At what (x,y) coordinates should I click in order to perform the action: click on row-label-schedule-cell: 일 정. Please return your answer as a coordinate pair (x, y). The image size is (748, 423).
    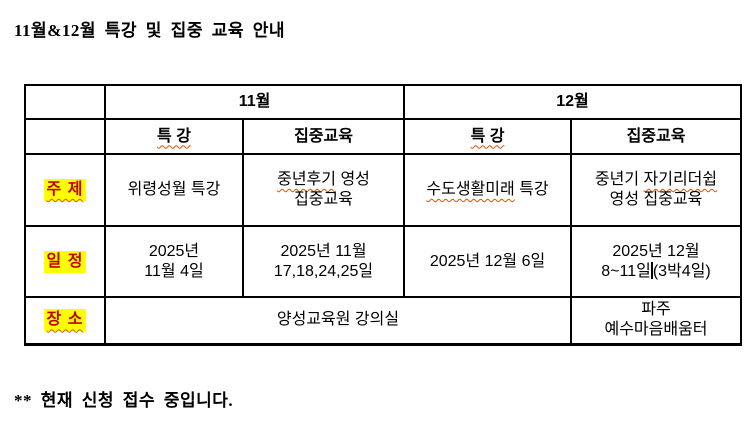
    Looking at the image, I should click on (65, 261).